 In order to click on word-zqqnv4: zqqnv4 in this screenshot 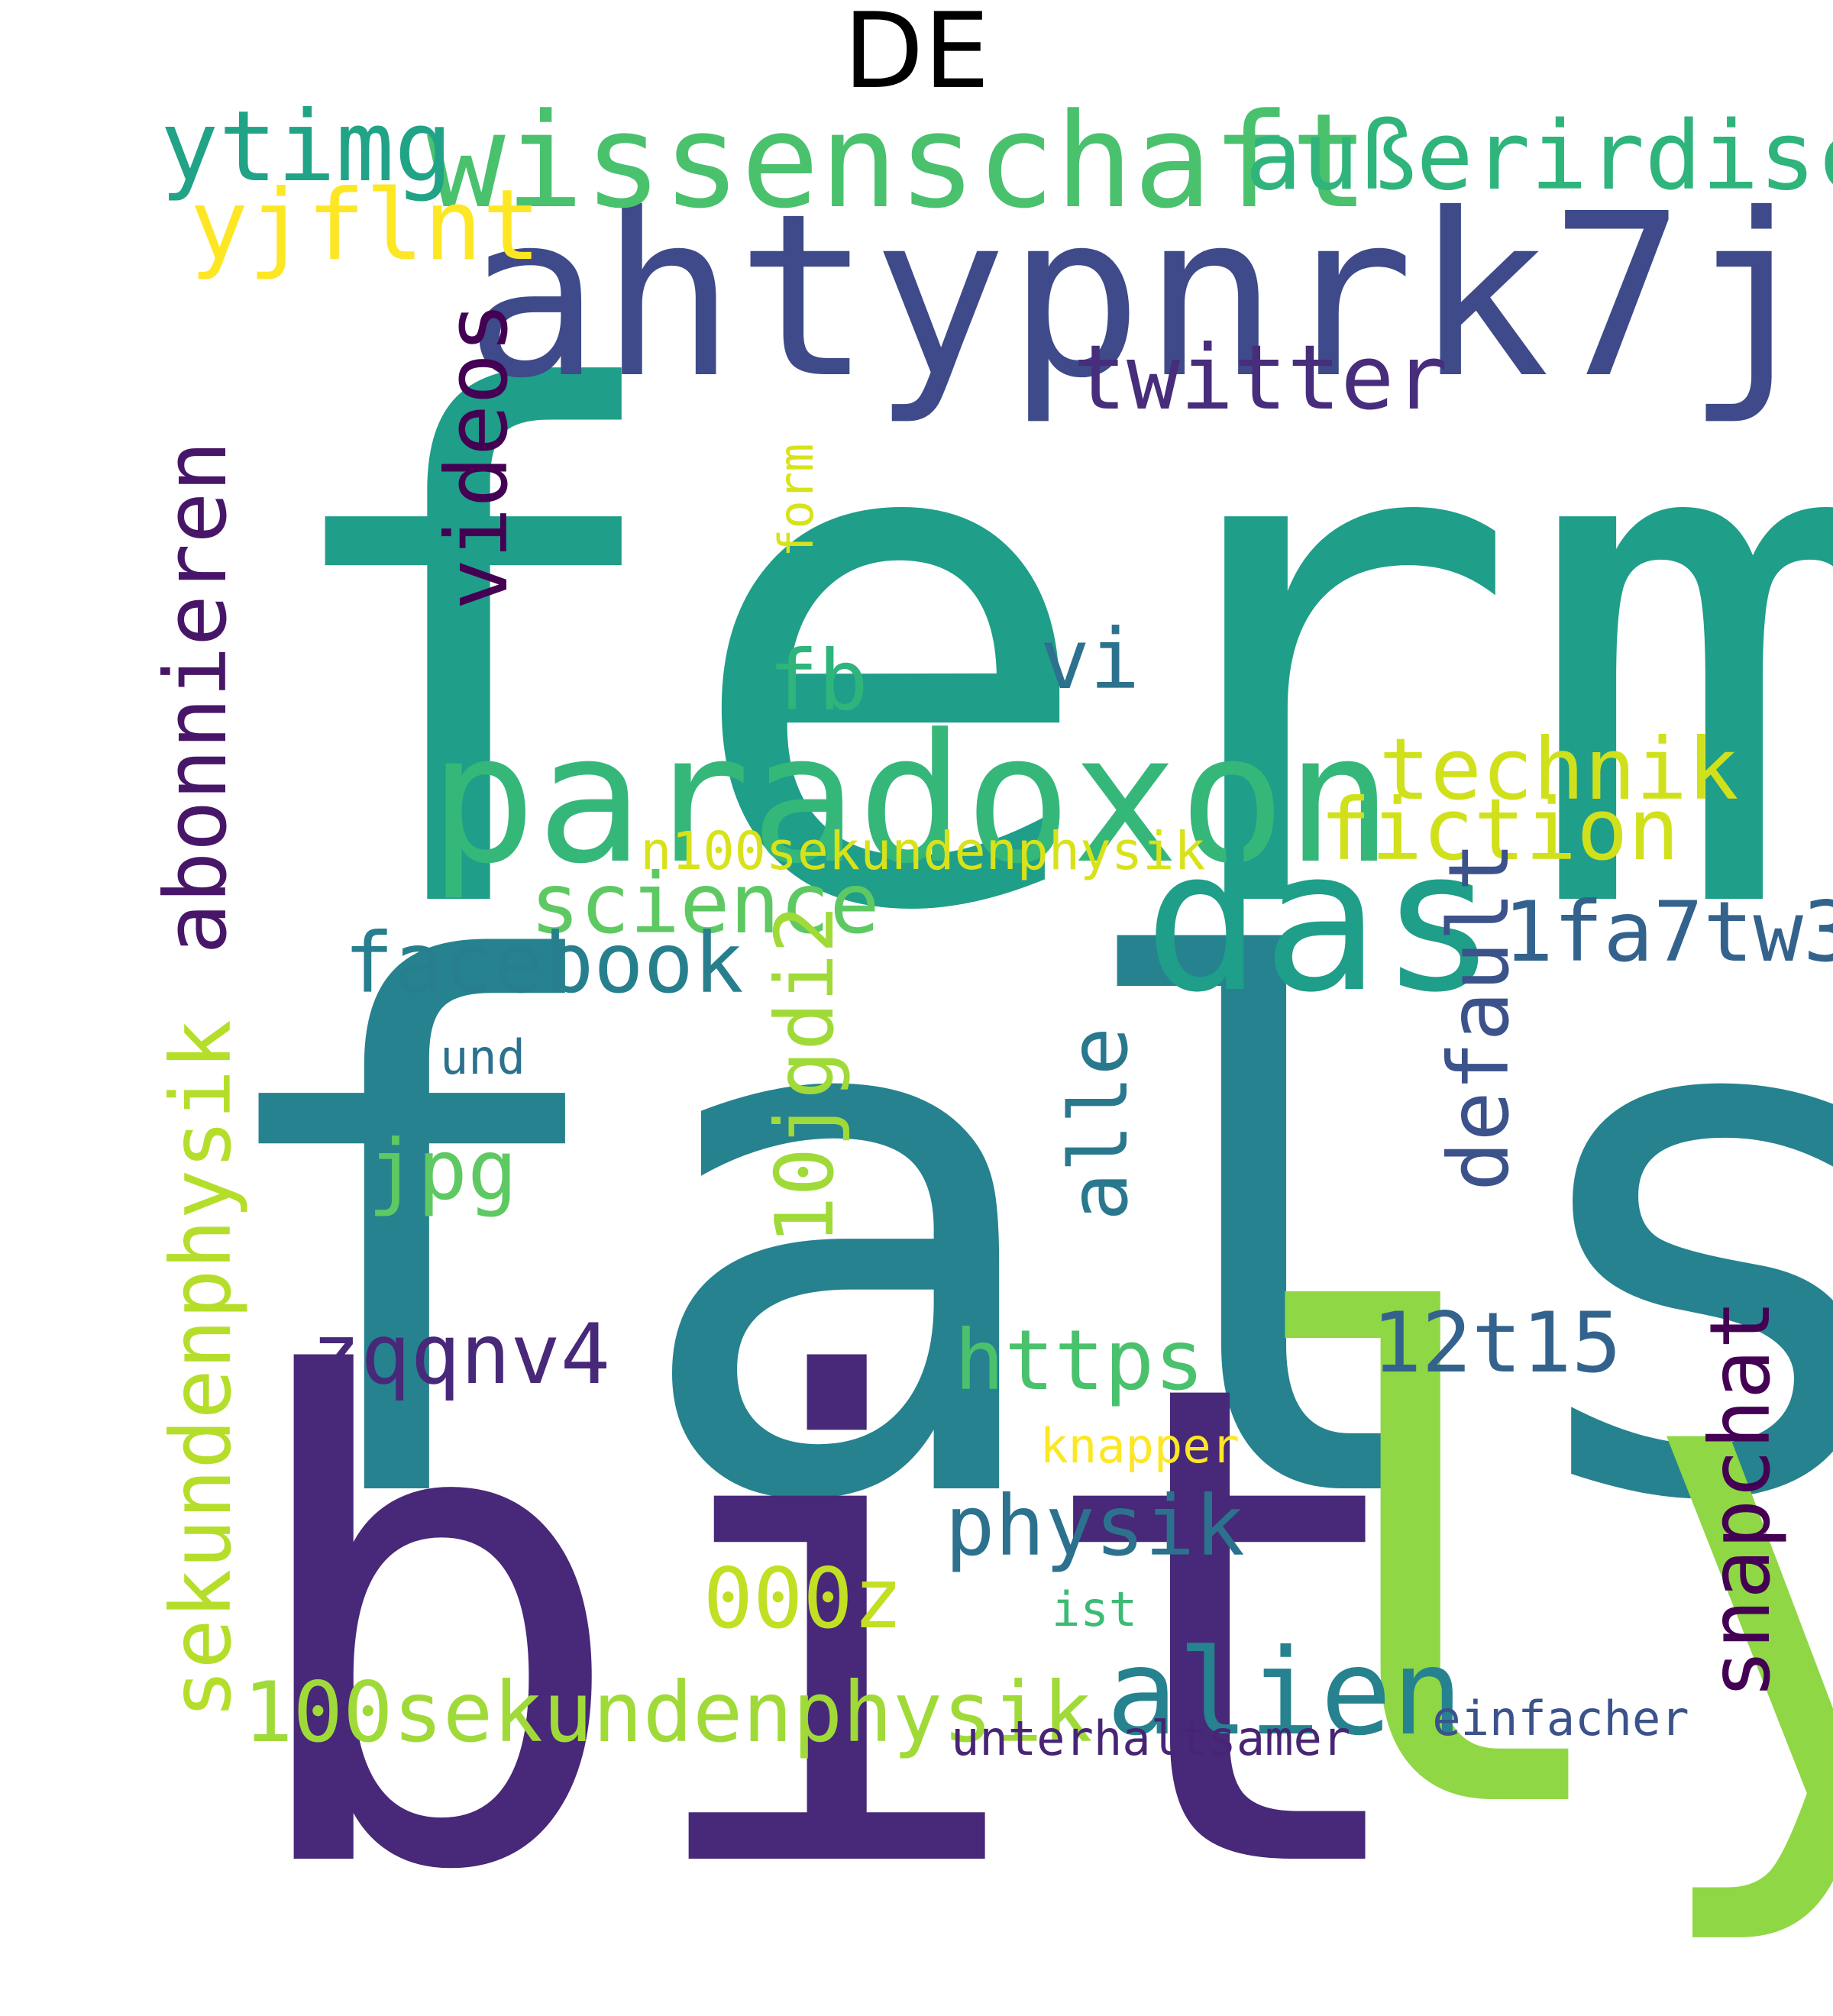, I will do `click(461, 1355)`.